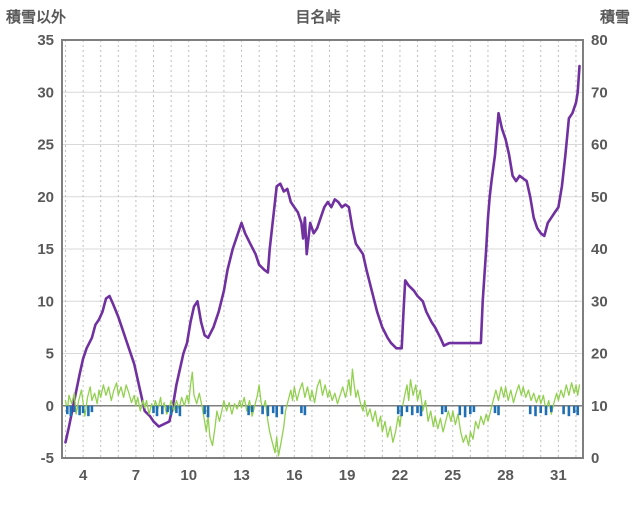 This screenshot has height=506, width=636. I want to click on chart-header: 積雪以外 目名峠 積雪, so click(318, 16).